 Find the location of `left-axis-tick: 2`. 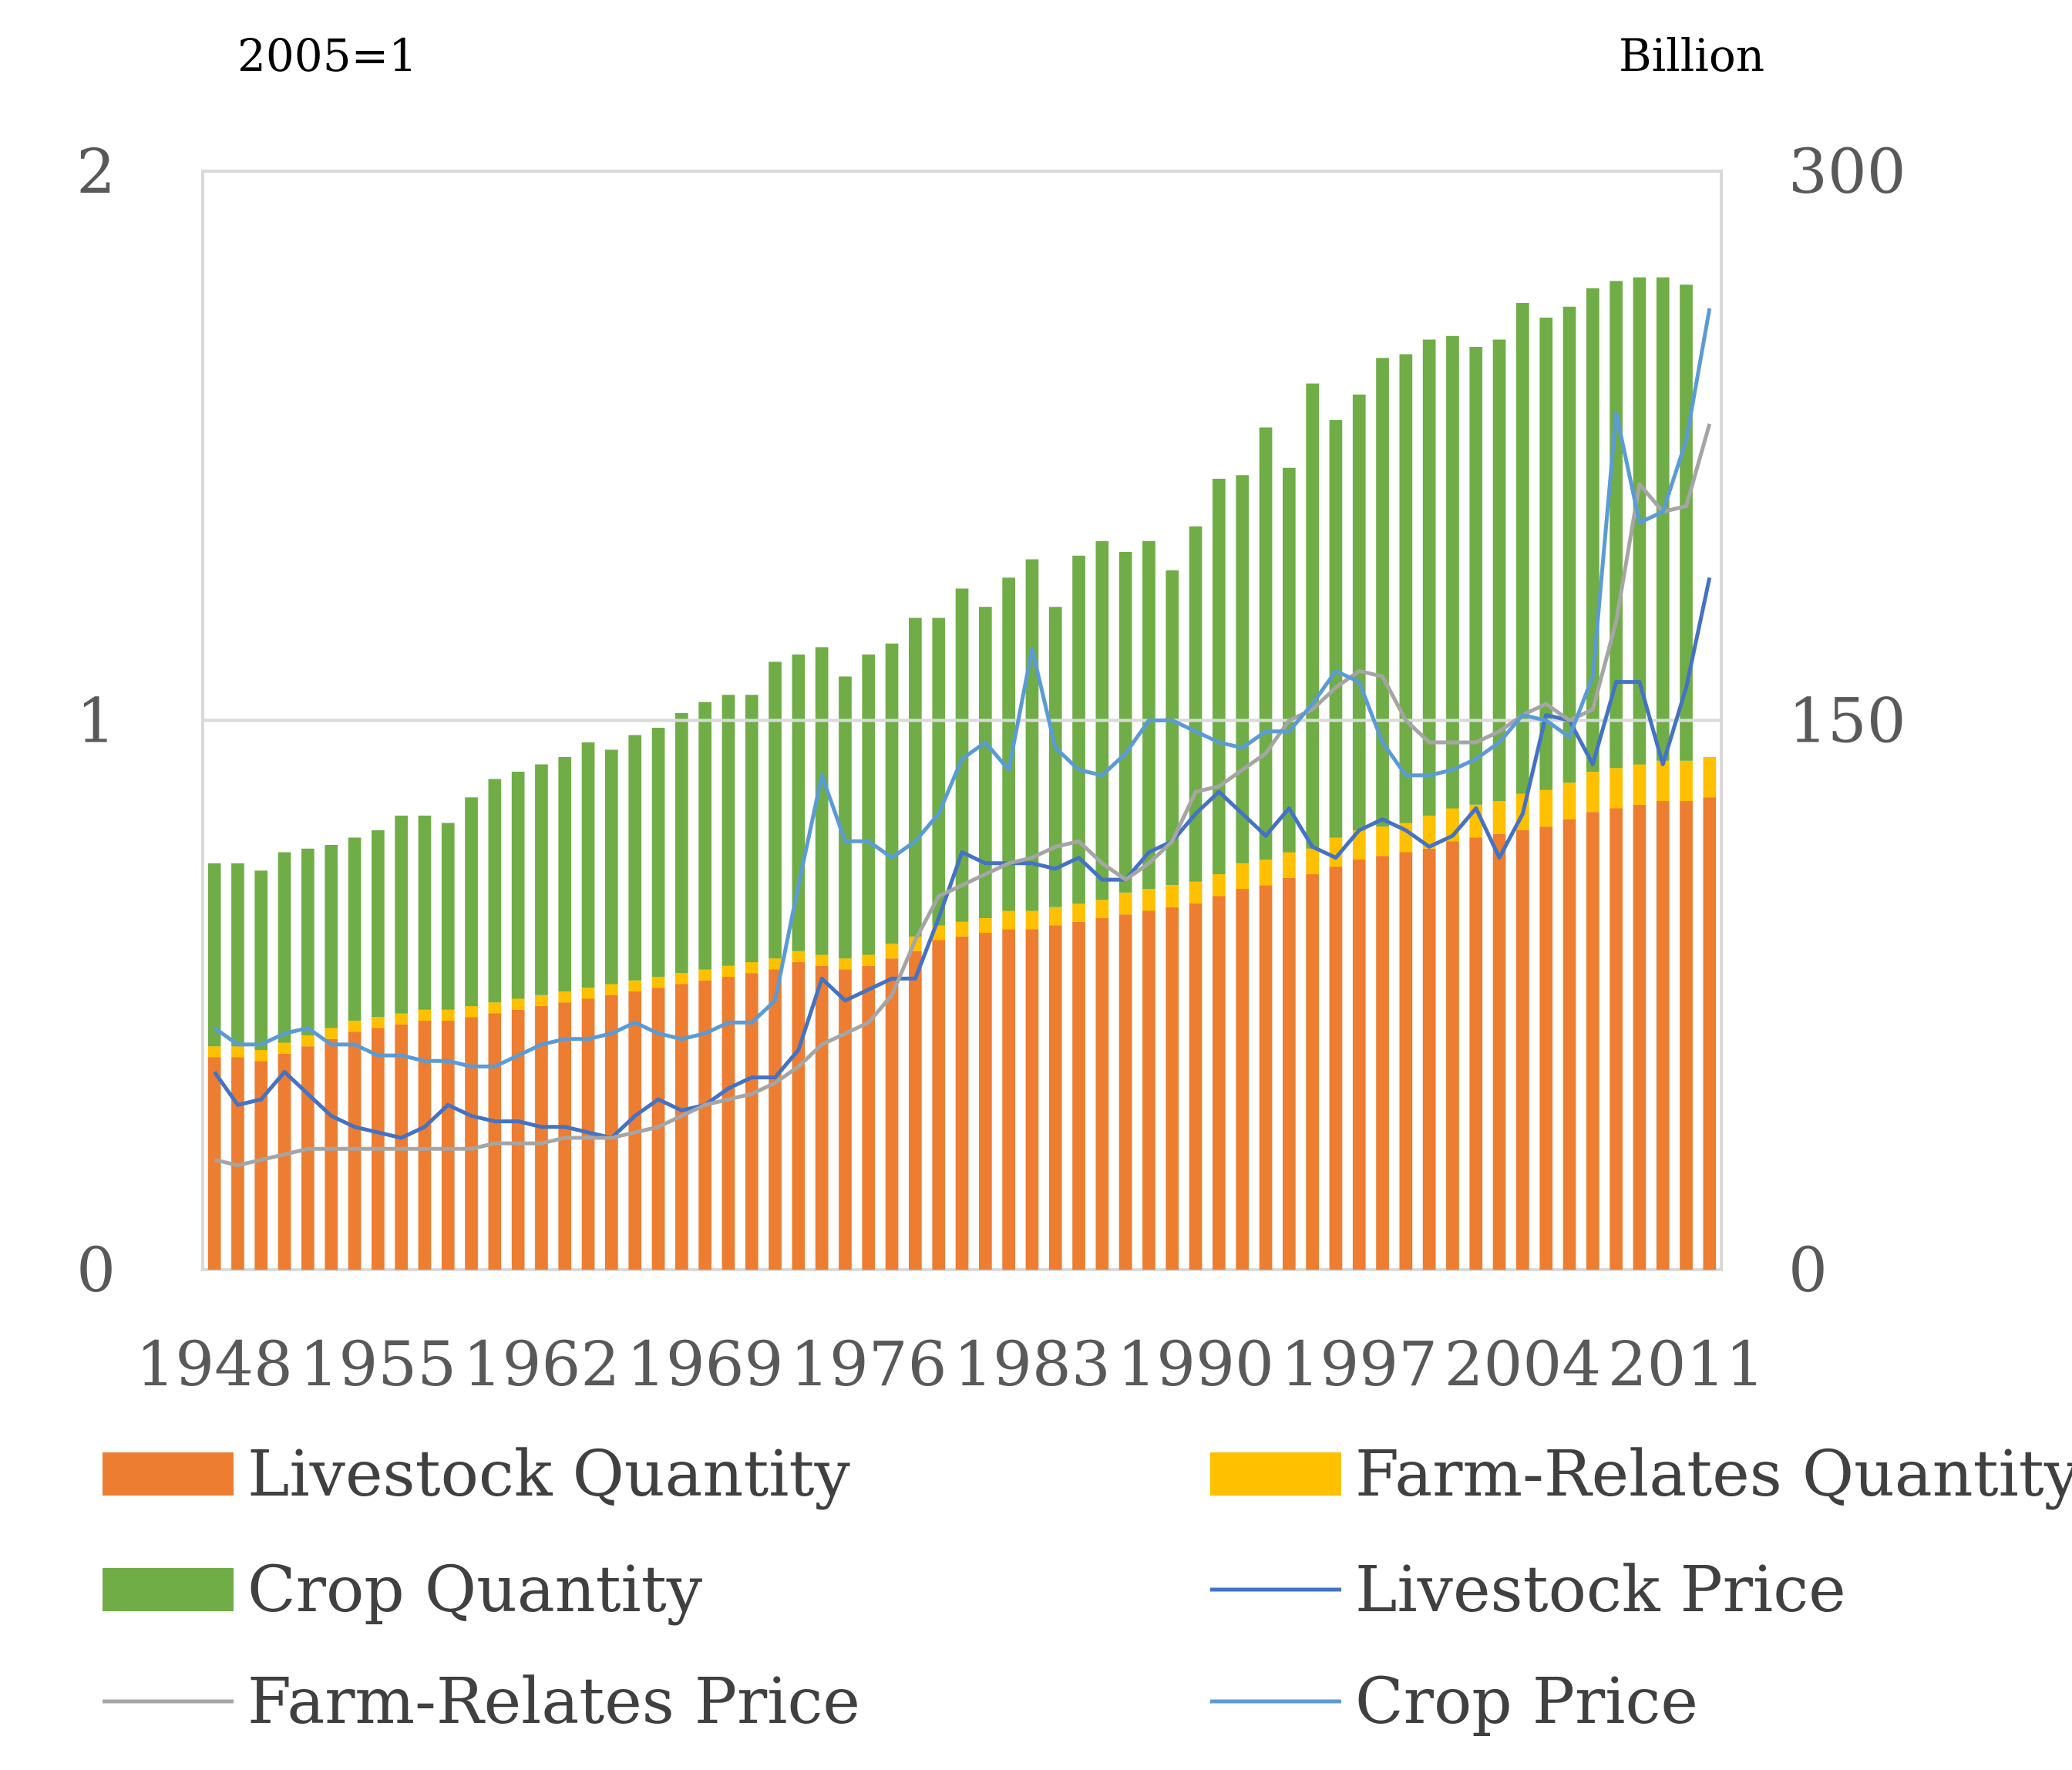

left-axis-tick: 2 is located at coordinates (96, 171).